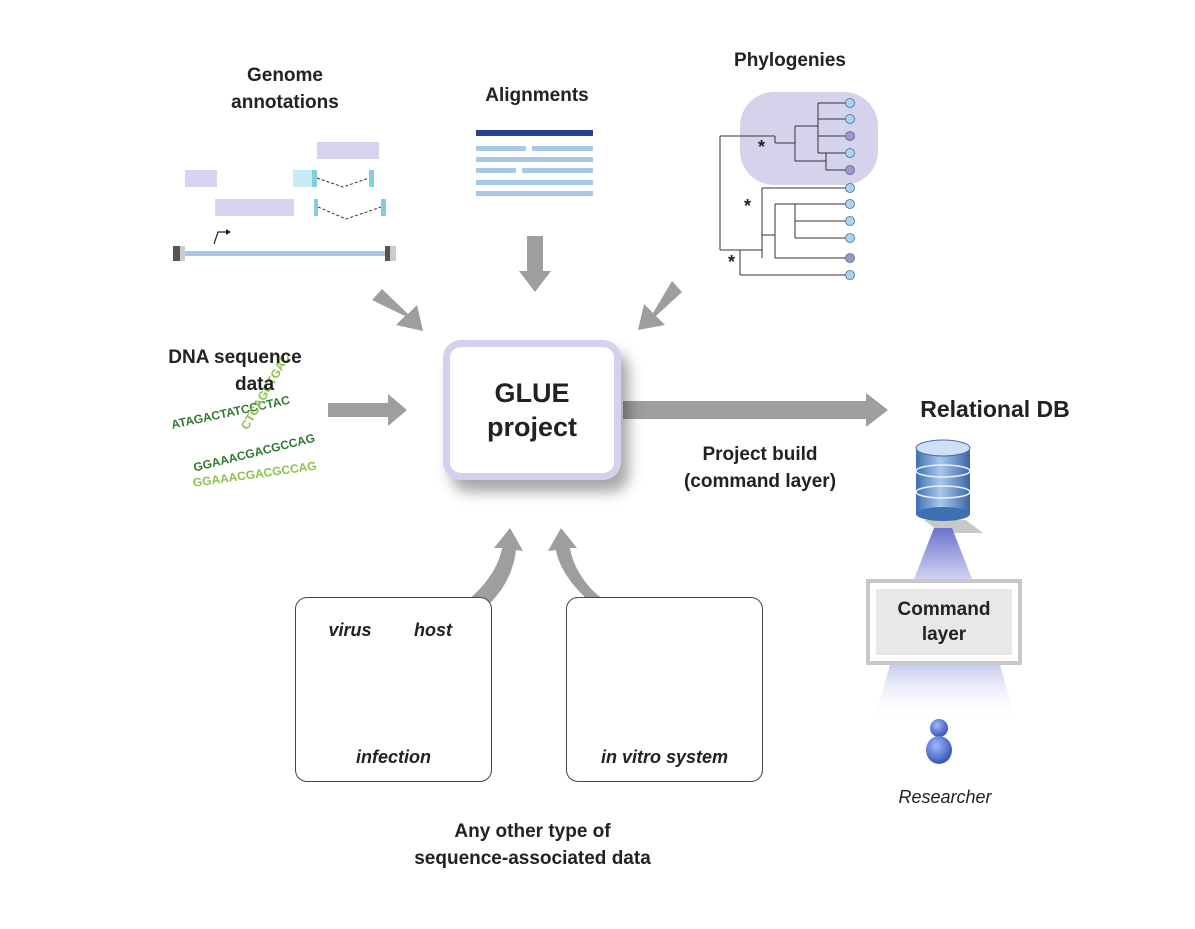 The image size is (1195, 929). I want to click on phylogeny-tips, so click(850, 189).